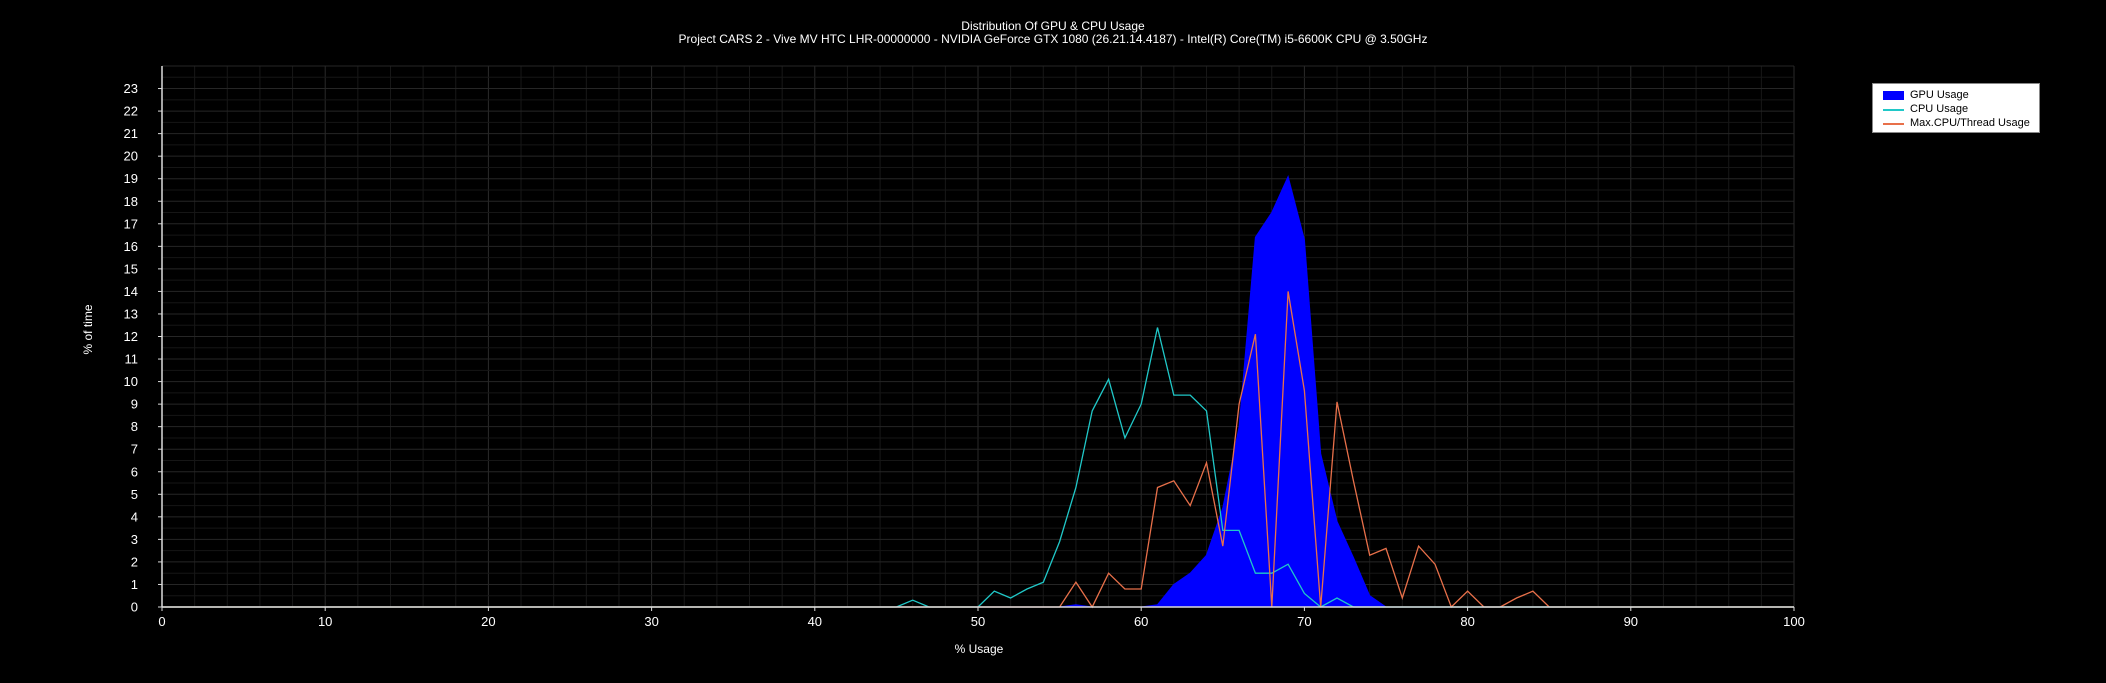 Image resolution: width=2106 pixels, height=683 pixels. I want to click on legend-label-cpu: CPU Usage, so click(1939, 109).